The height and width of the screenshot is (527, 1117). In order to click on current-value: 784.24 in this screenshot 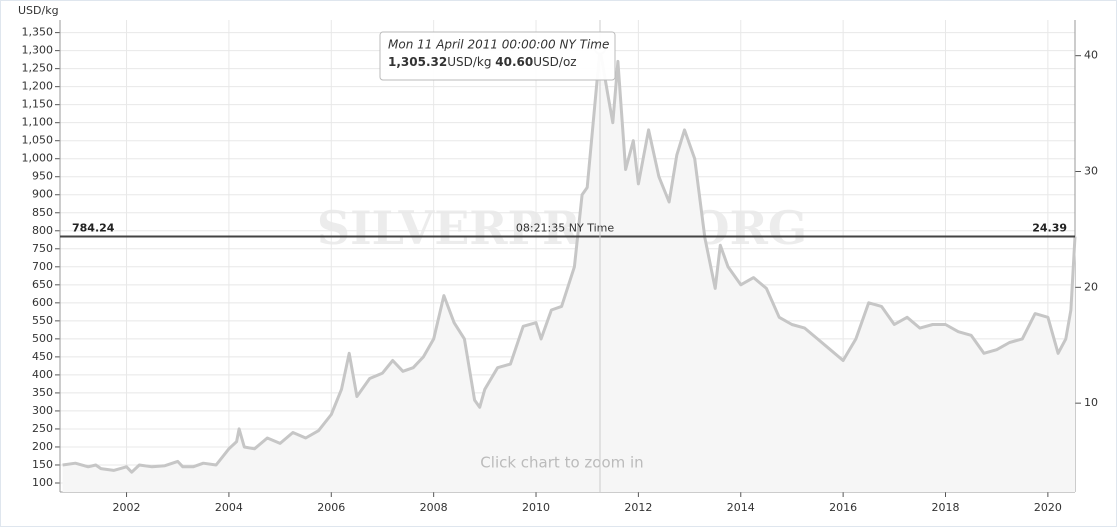, I will do `click(93, 227)`.